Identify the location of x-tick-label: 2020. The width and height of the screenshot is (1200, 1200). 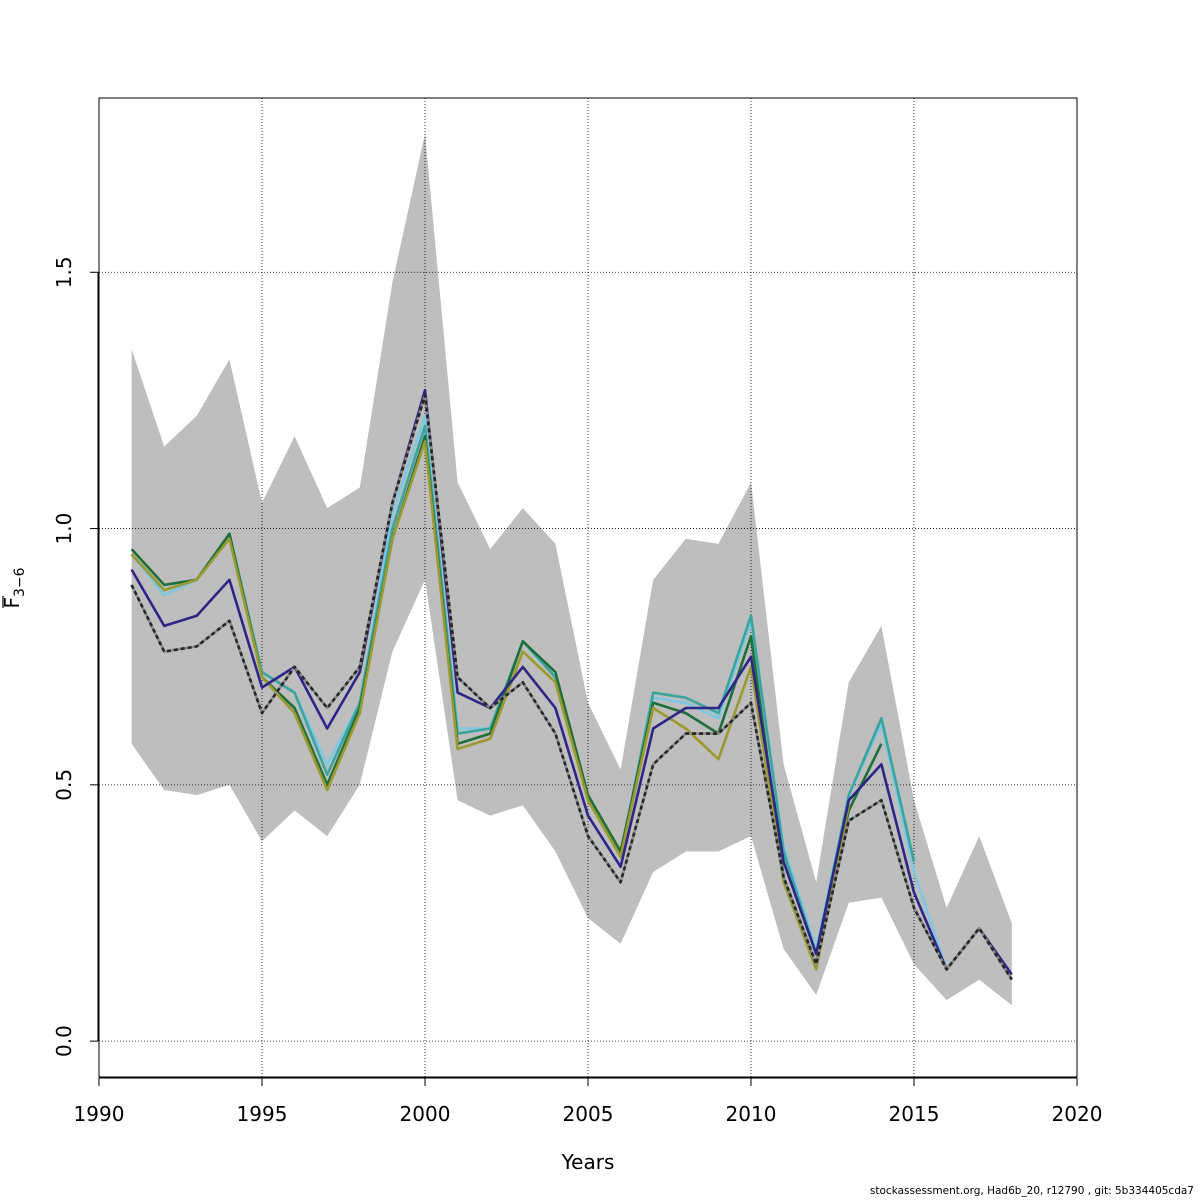
(1077, 1114).